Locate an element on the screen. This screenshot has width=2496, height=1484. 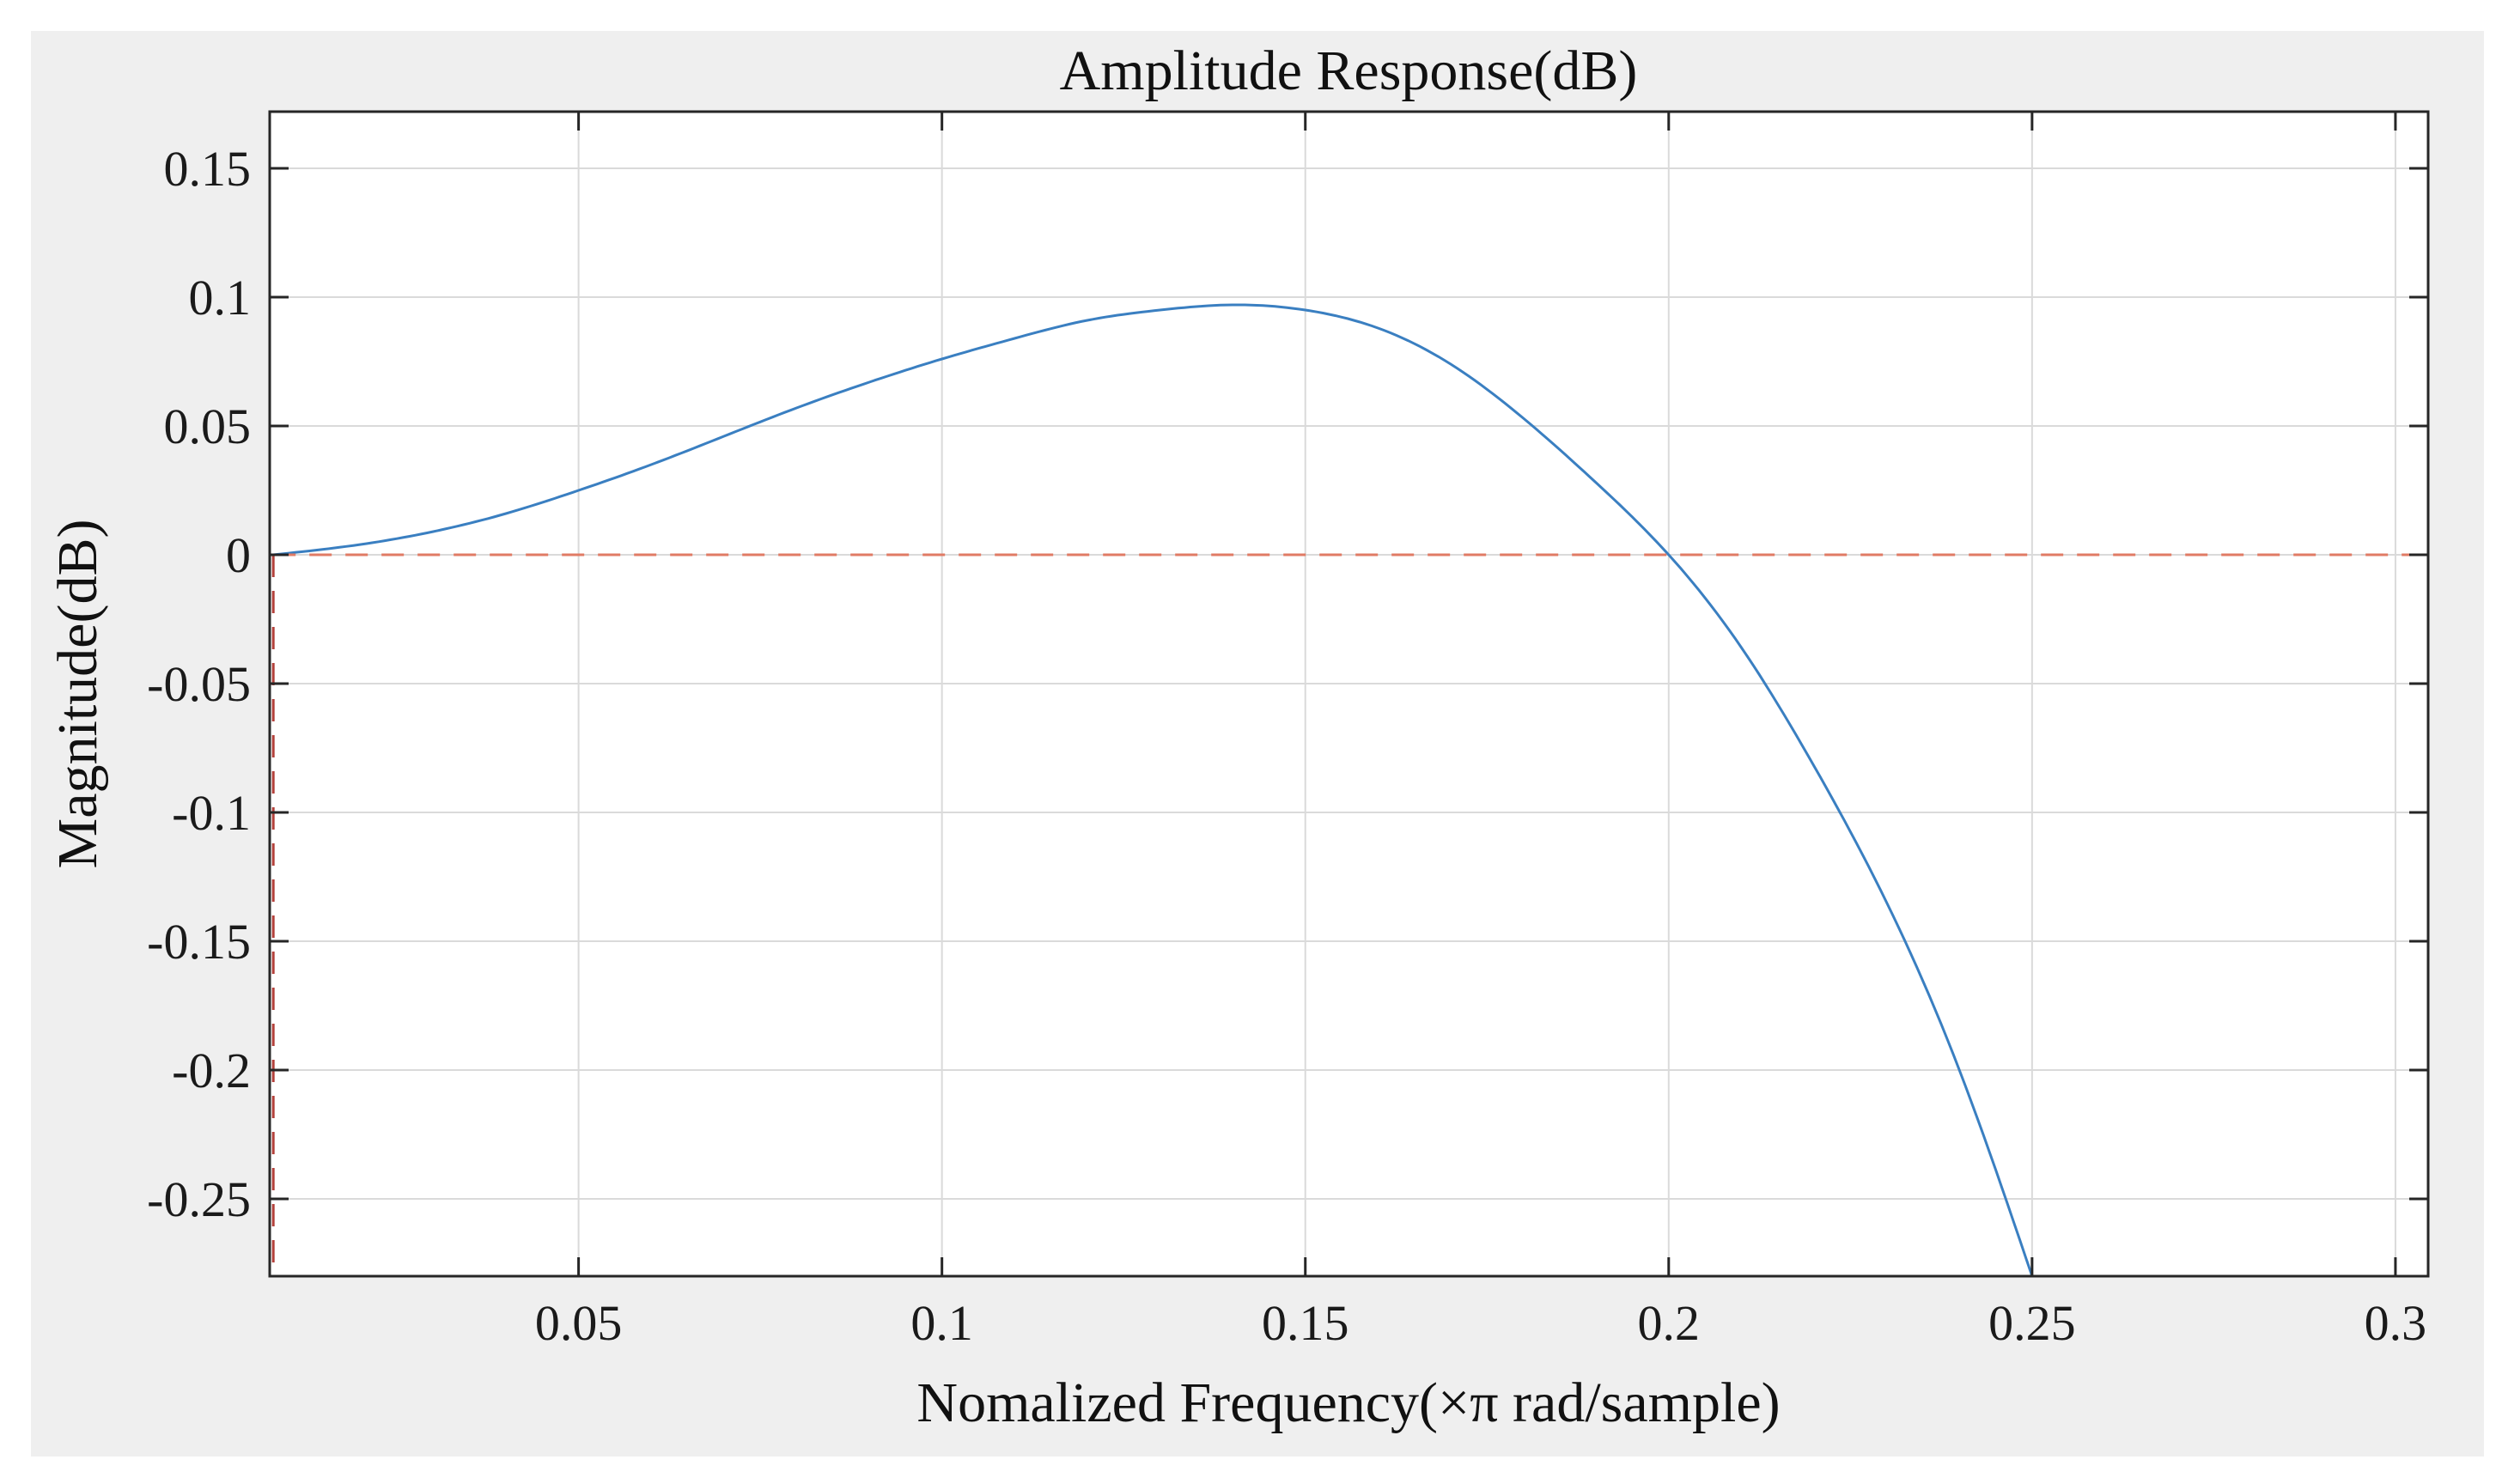
x-axis-label: Nomalized Frequency(×π rad/sample) is located at coordinates (1348, 1402).